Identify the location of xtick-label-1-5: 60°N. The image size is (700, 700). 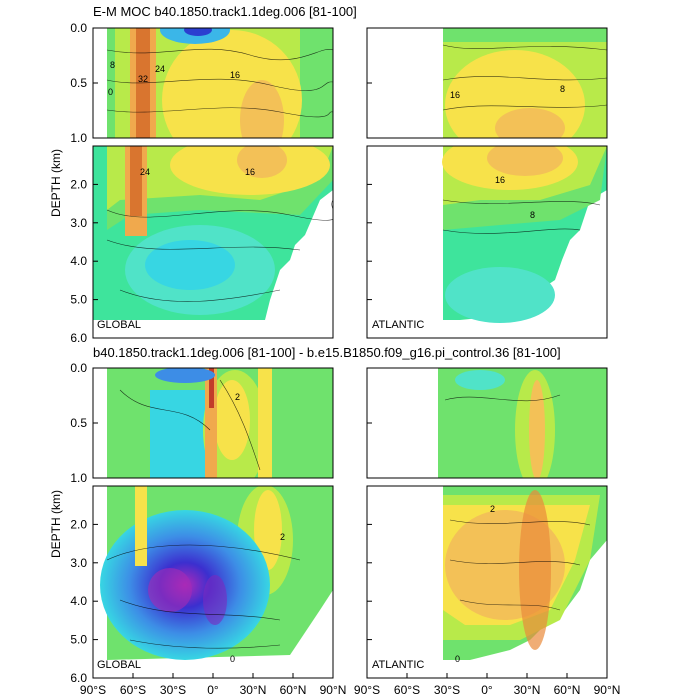
(567, 690).